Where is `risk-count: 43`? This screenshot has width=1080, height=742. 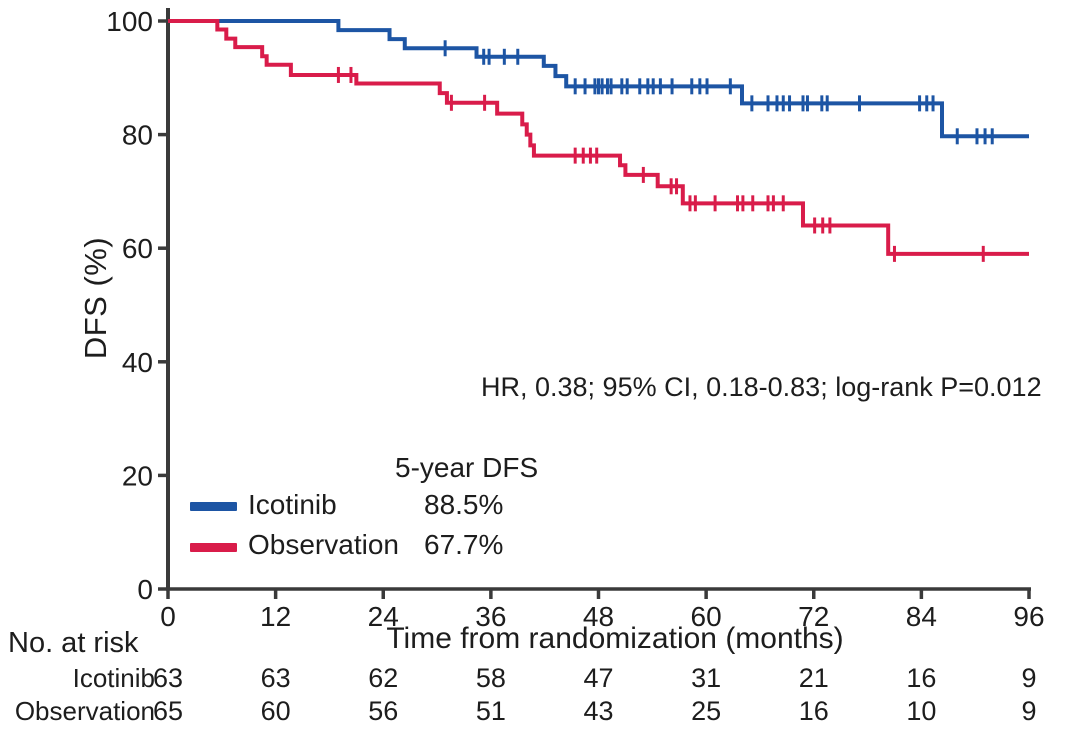 risk-count: 43 is located at coordinates (598, 711).